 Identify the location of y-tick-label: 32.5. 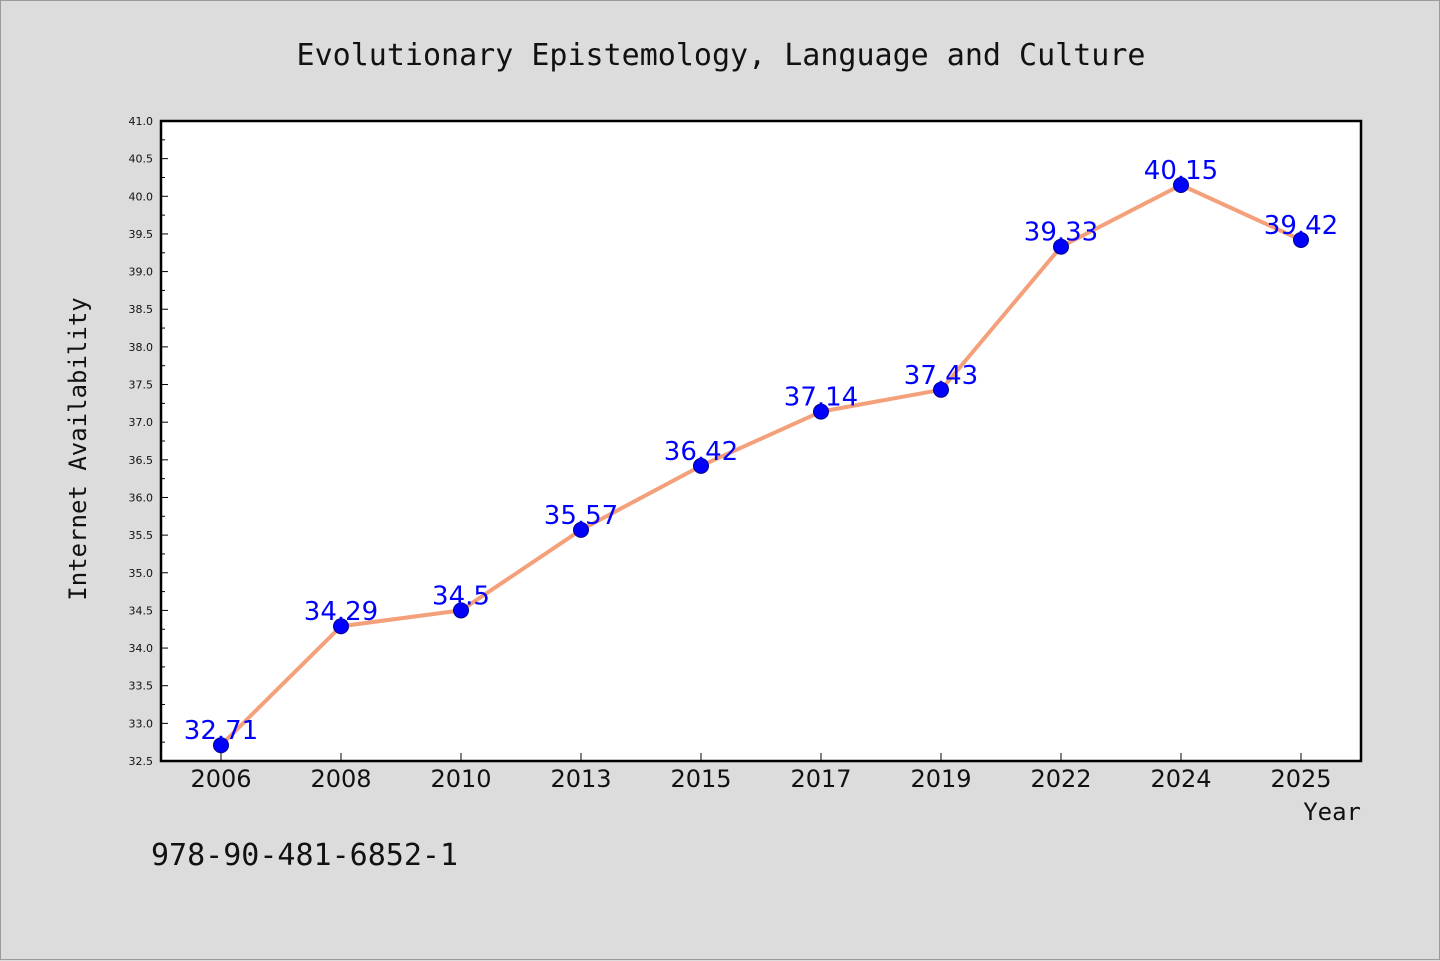
(141, 761).